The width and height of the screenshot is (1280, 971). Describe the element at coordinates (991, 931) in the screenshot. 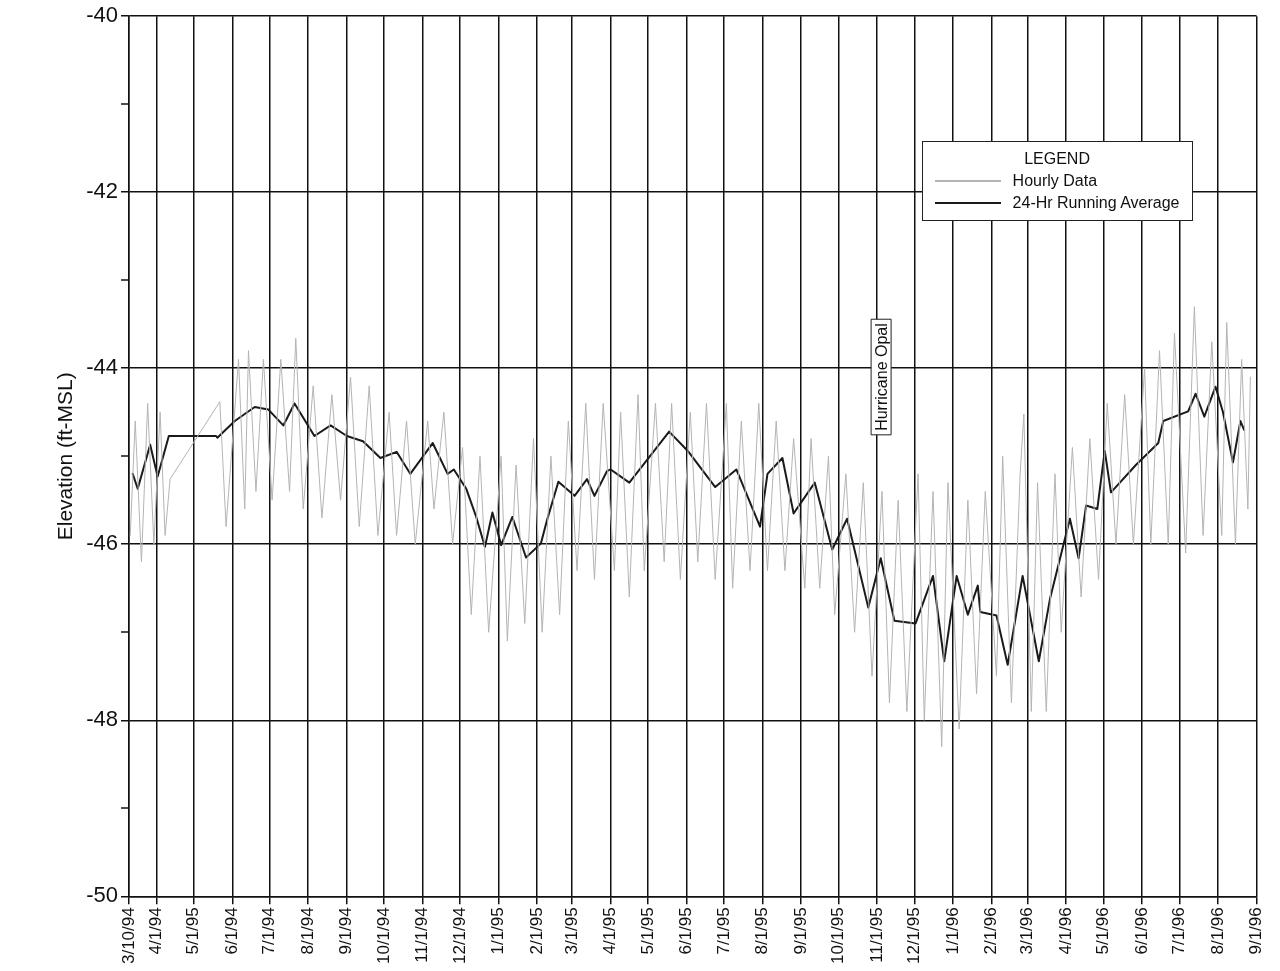

I see `x-tick-label: 2/1/96` at that location.